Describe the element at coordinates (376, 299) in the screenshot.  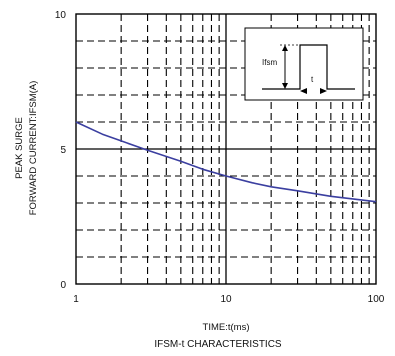
I see `x-tick-label: 100` at that location.